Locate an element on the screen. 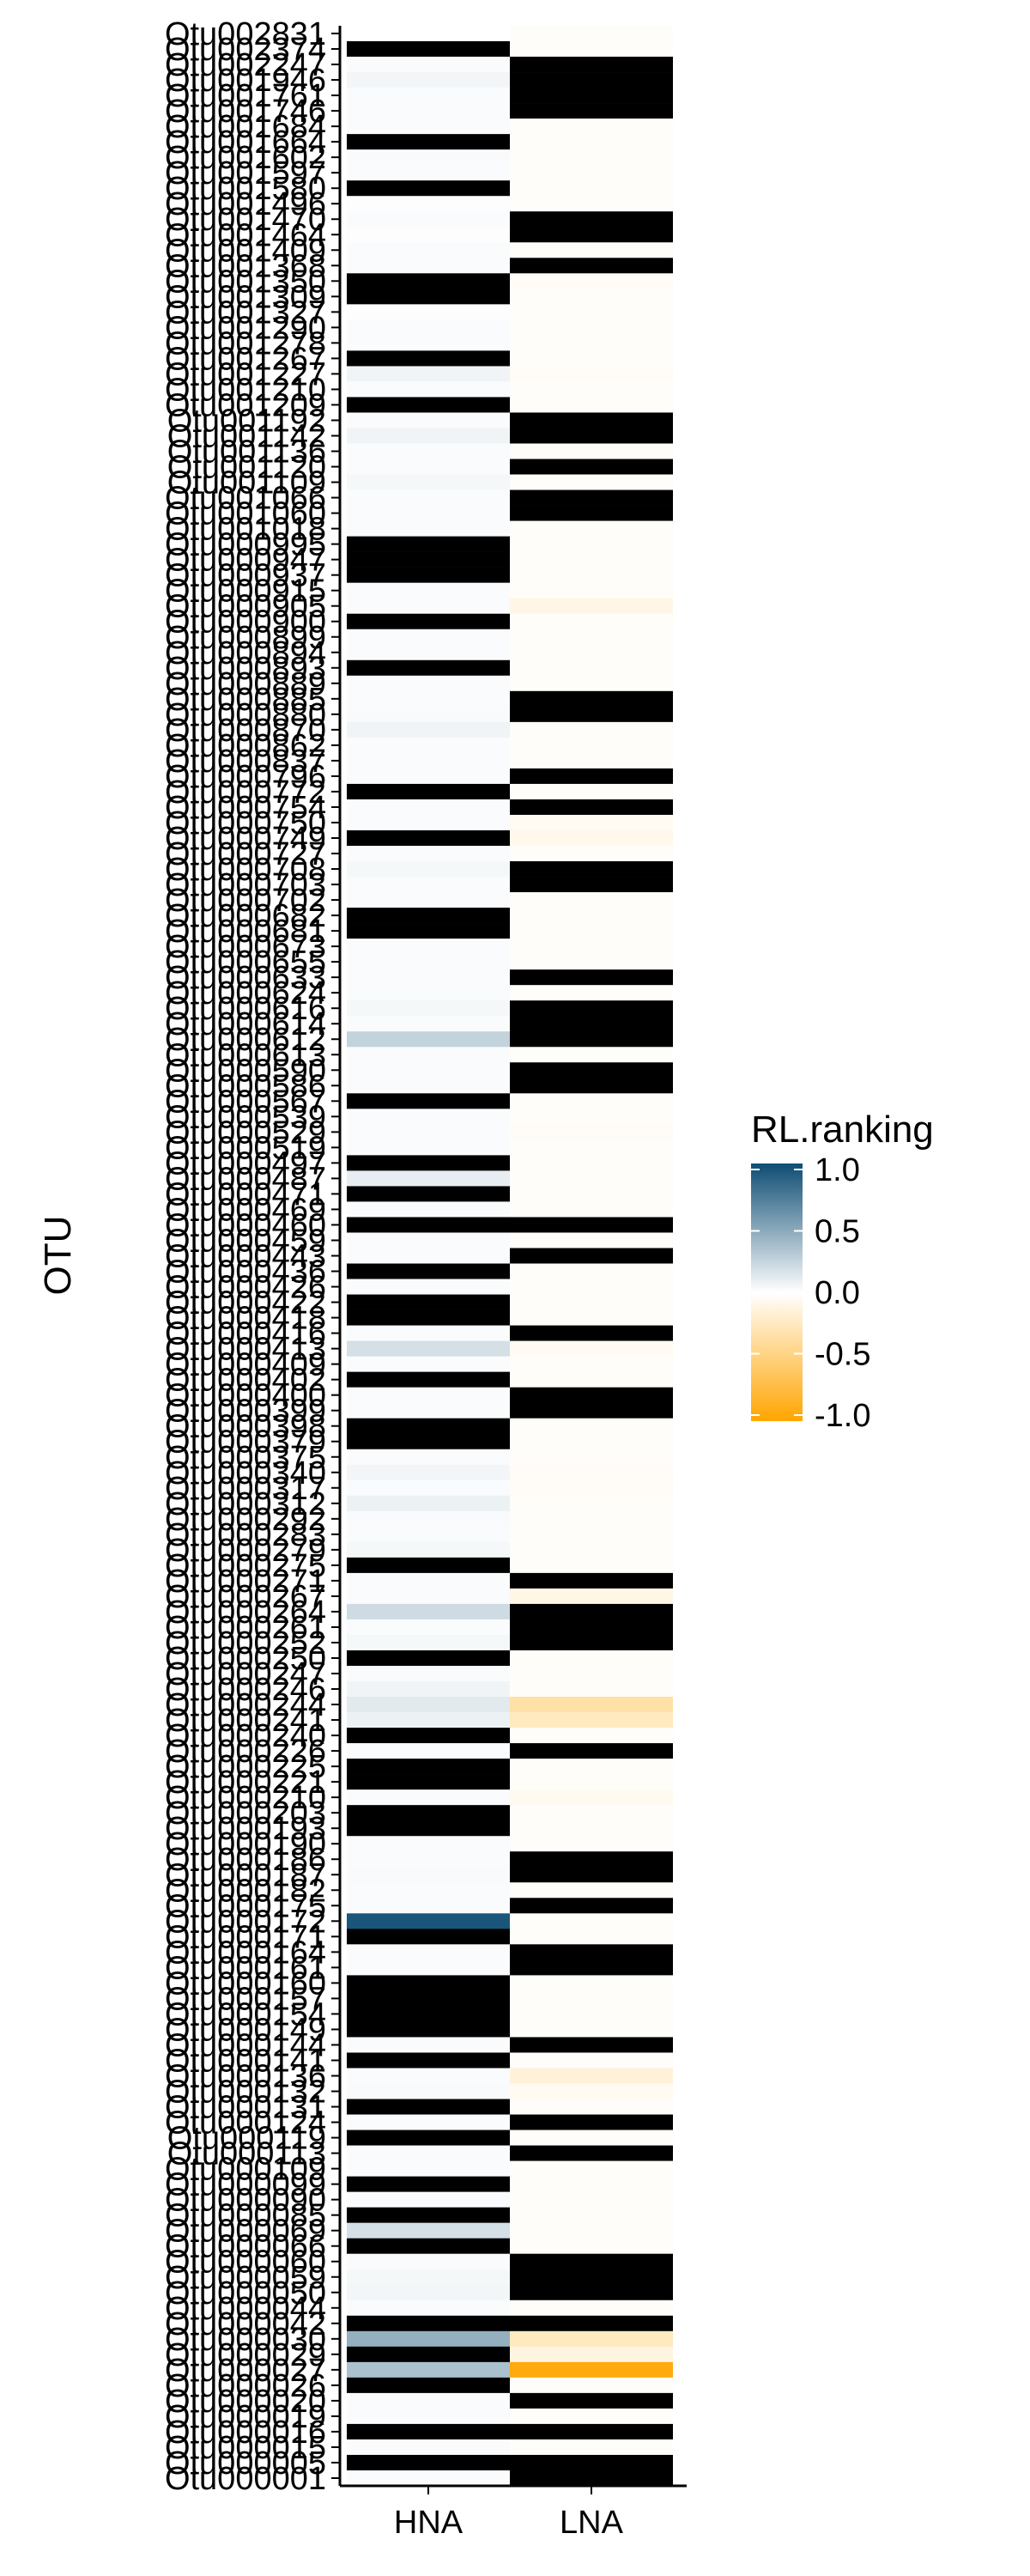 The width and height of the screenshot is (1030, 2576). y-tick-label: Otu000060 is located at coordinates (245, 2263).